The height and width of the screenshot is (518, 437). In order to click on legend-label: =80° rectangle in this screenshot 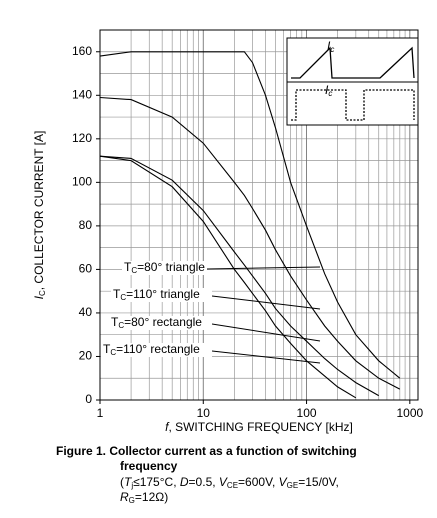, I will do `click(163, 322)`.